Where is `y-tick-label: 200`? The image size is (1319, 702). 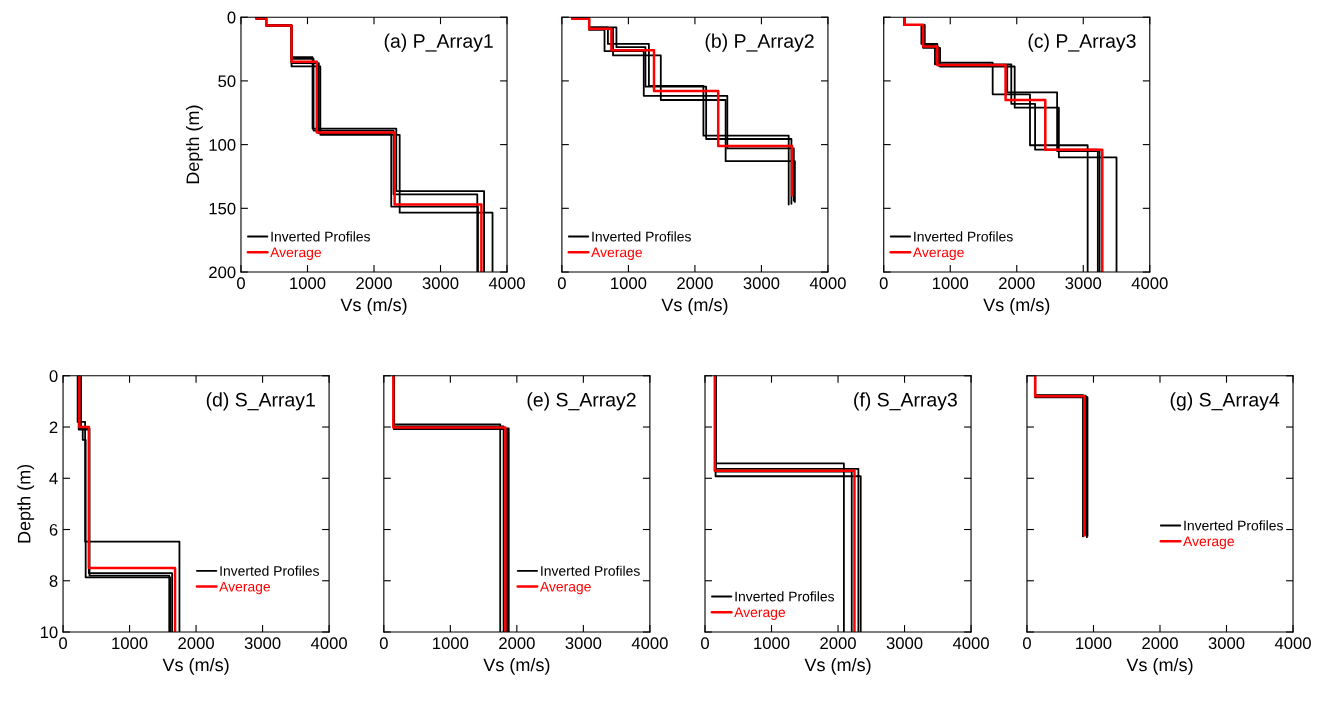 y-tick-label: 200 is located at coordinates (222, 272).